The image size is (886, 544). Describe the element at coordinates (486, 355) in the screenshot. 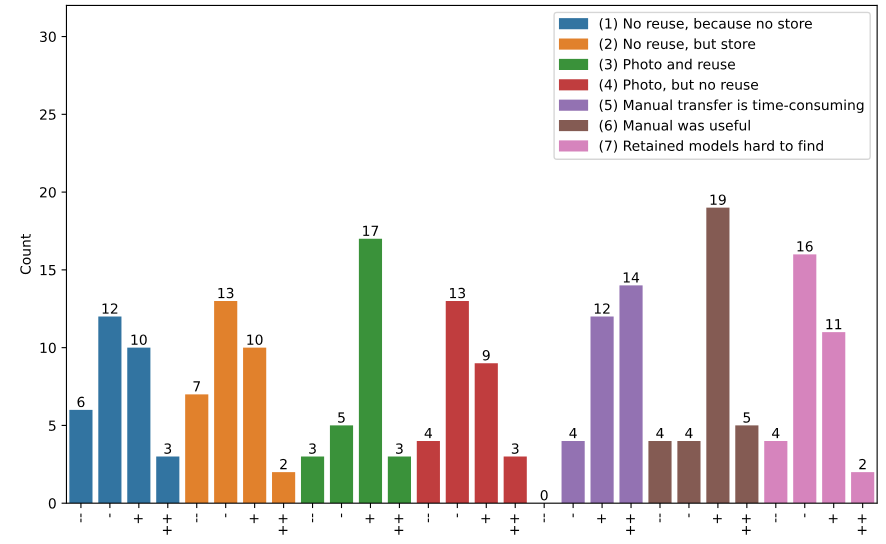

I see `data-label: 9` at that location.